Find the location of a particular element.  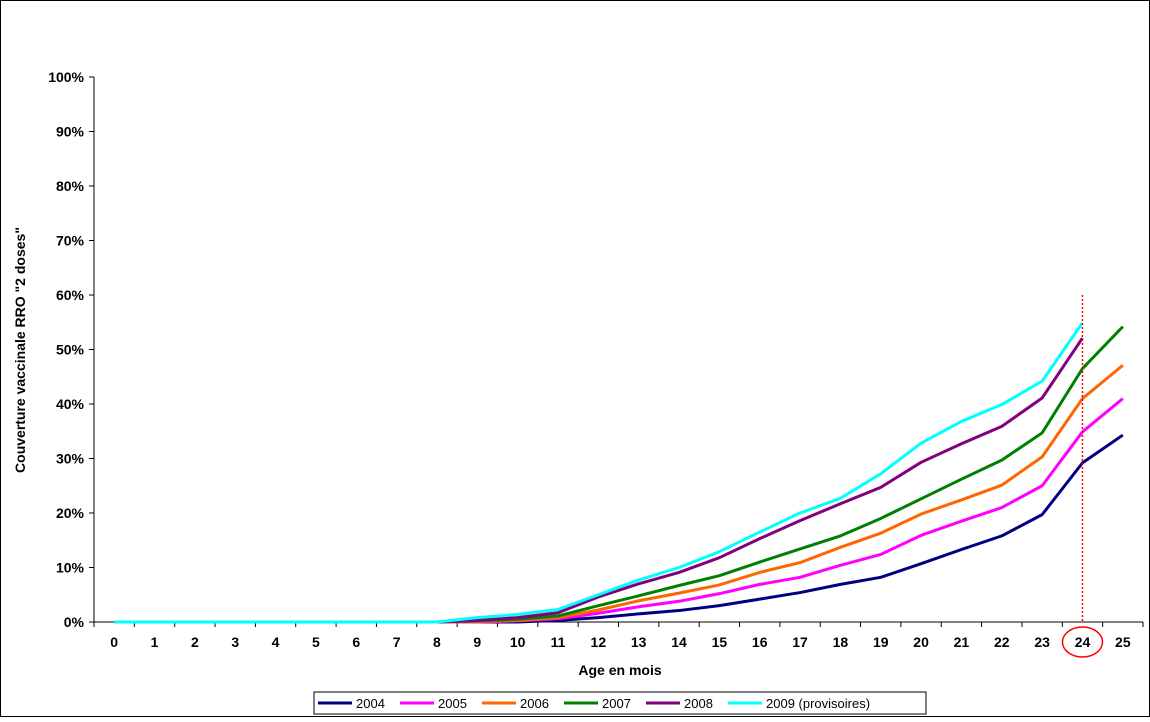

x-tick-label: 0 is located at coordinates (114, 642).